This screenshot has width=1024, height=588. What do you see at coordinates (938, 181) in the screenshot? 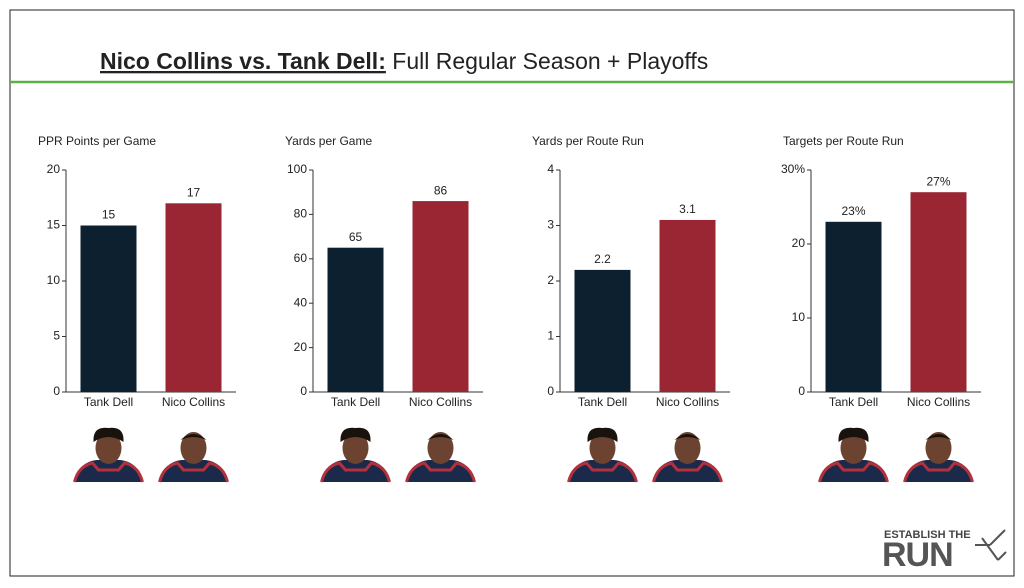
I see `value-label: 27%` at bounding box center [938, 181].